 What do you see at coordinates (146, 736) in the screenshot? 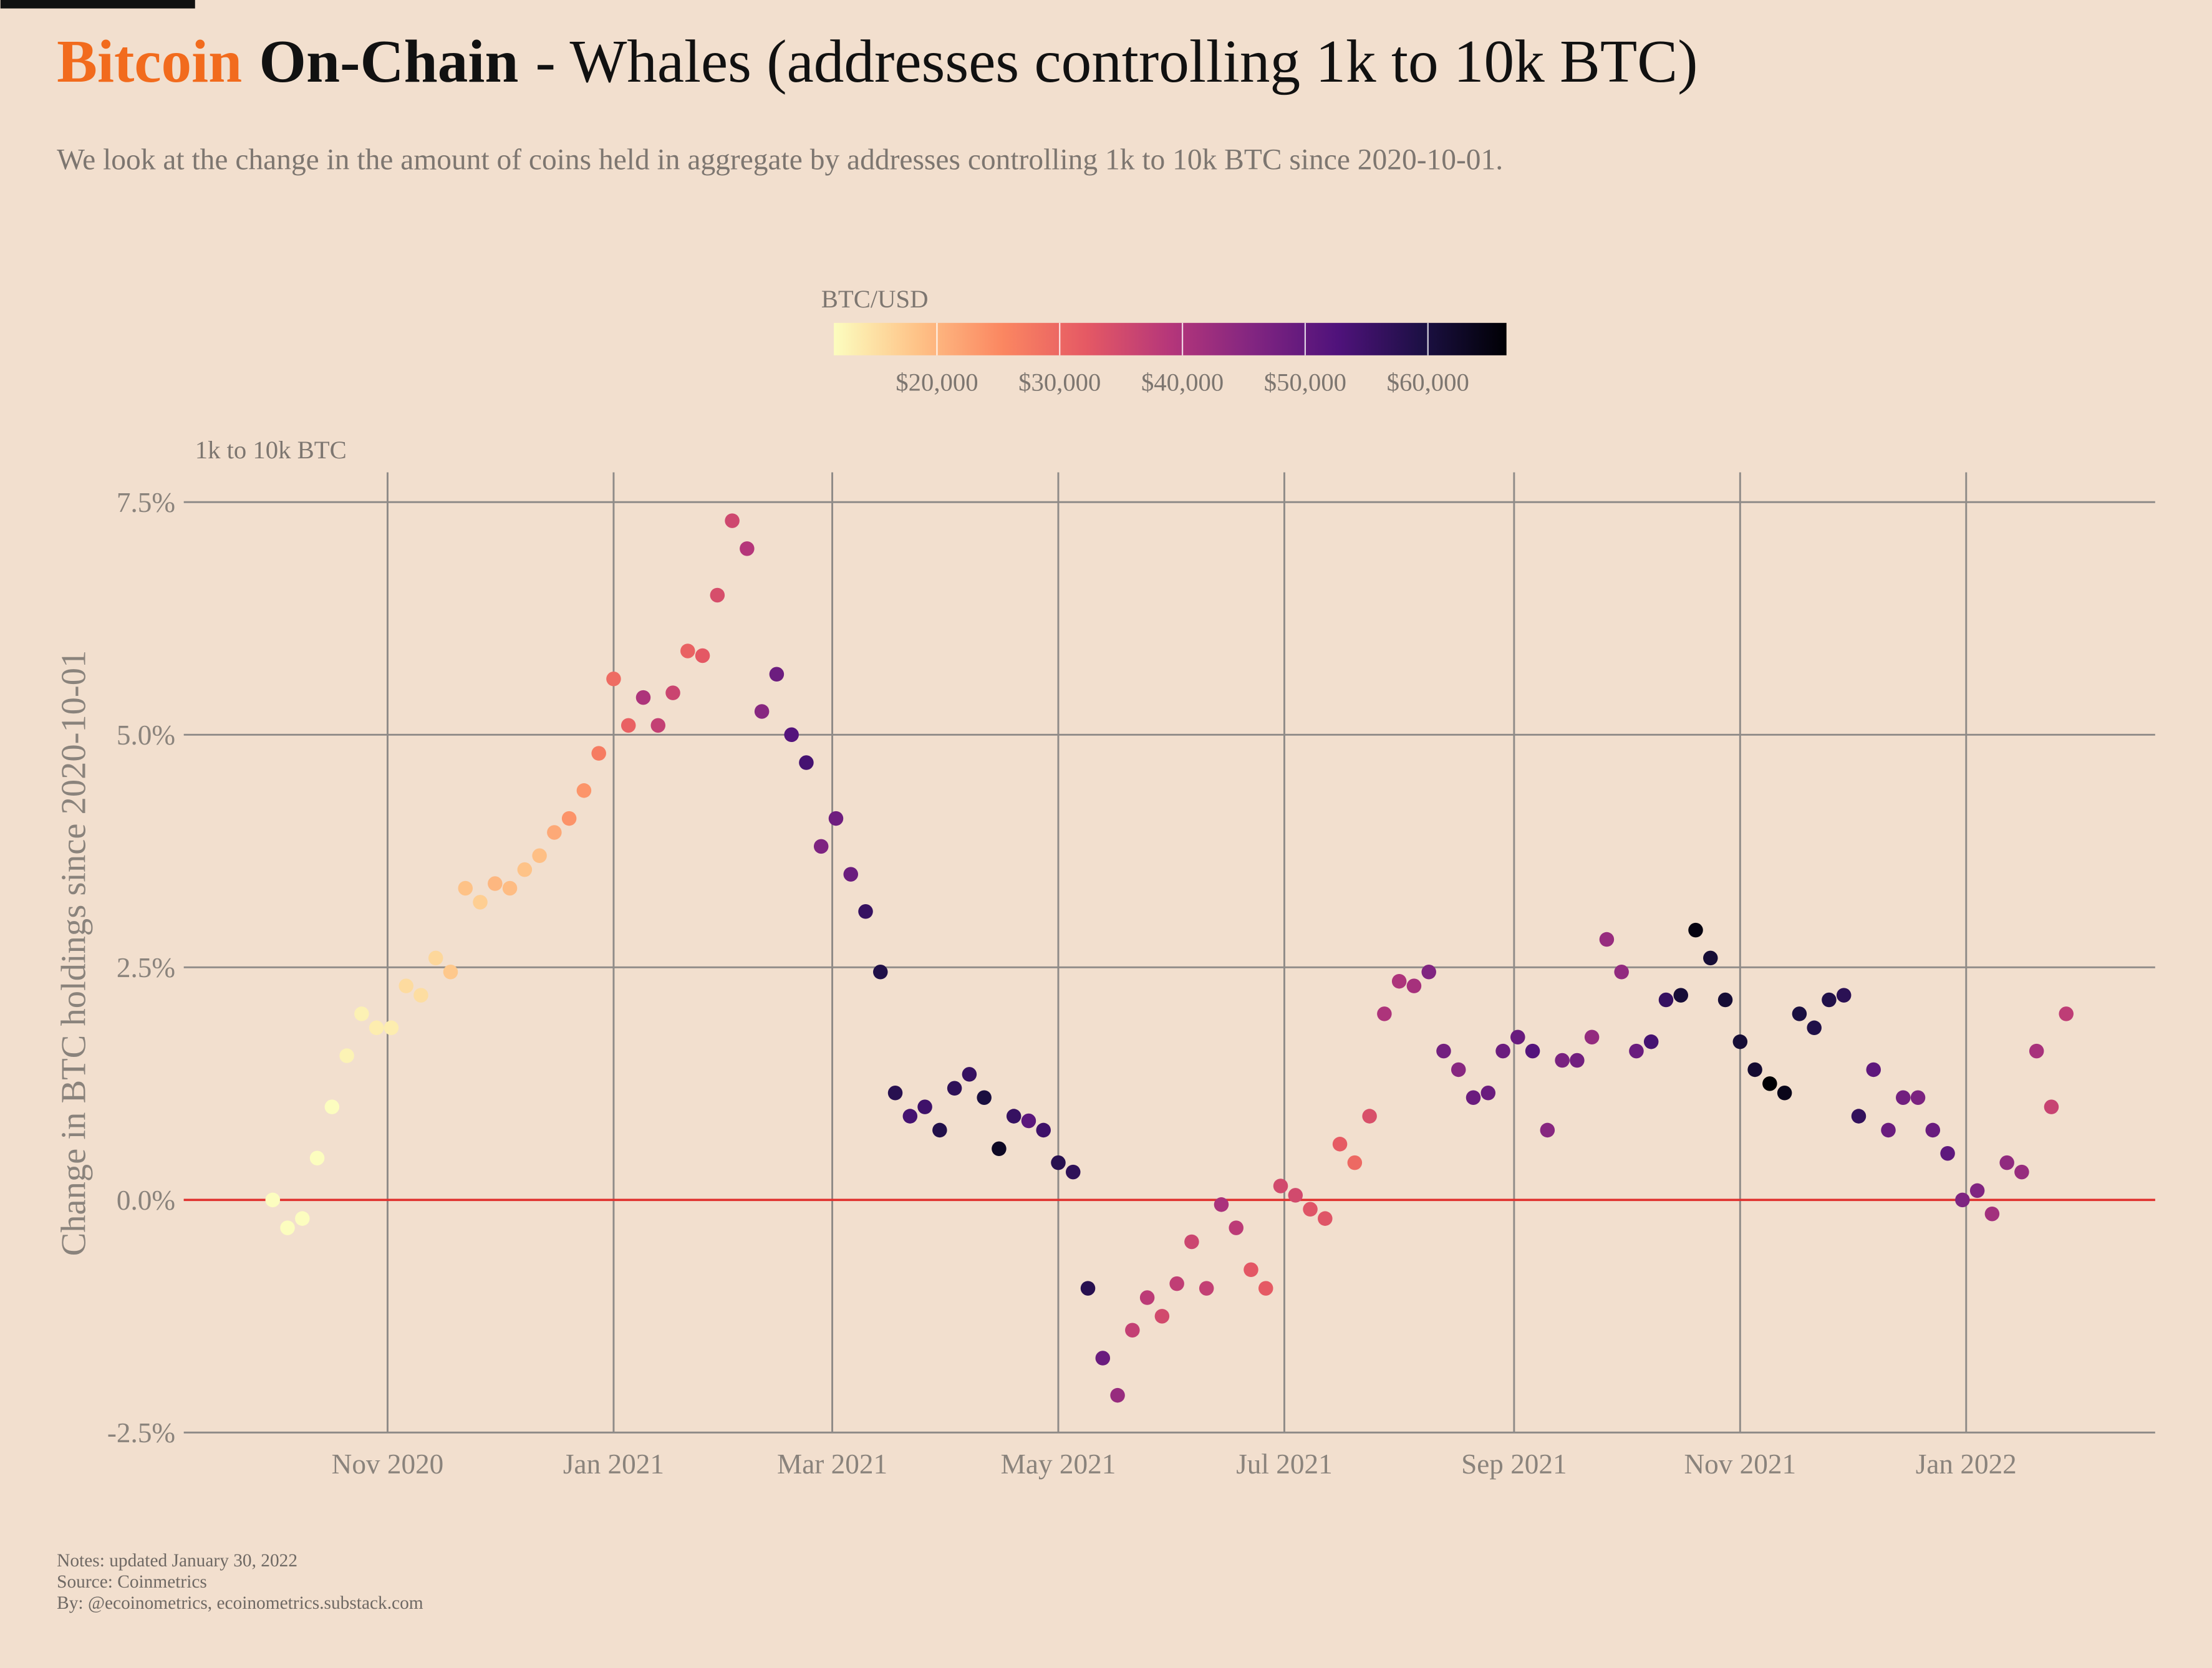
I see `y-tick-label: 5.0%` at bounding box center [146, 736].